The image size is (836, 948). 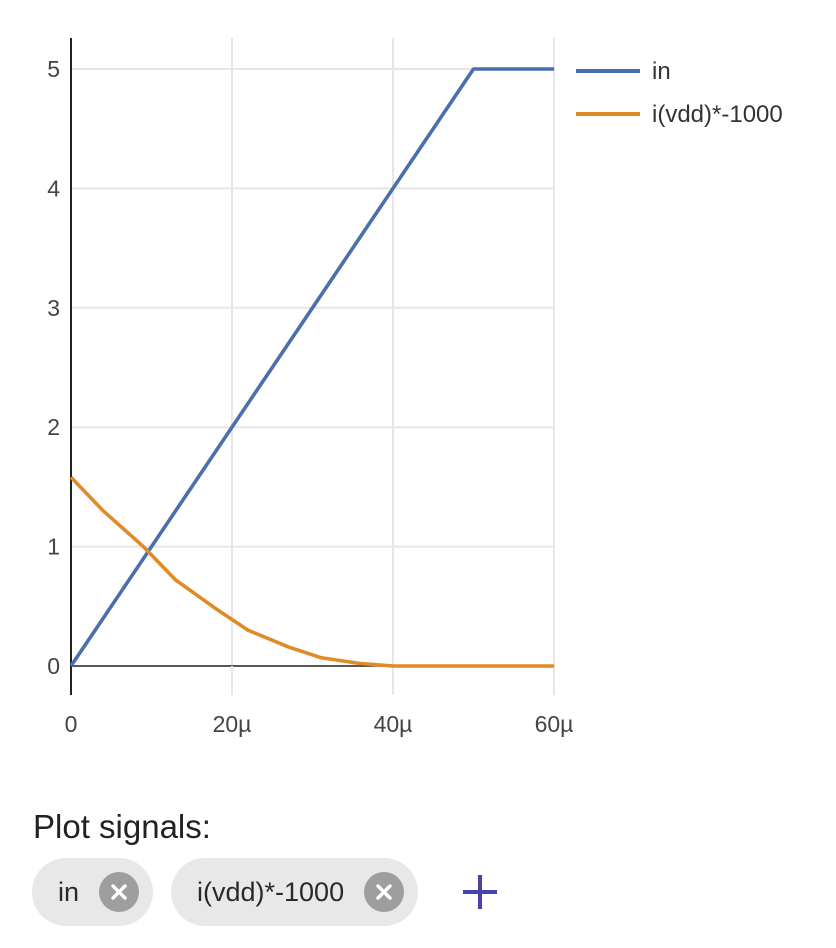 What do you see at coordinates (53, 666) in the screenshot?
I see `y-tick-label: 0` at bounding box center [53, 666].